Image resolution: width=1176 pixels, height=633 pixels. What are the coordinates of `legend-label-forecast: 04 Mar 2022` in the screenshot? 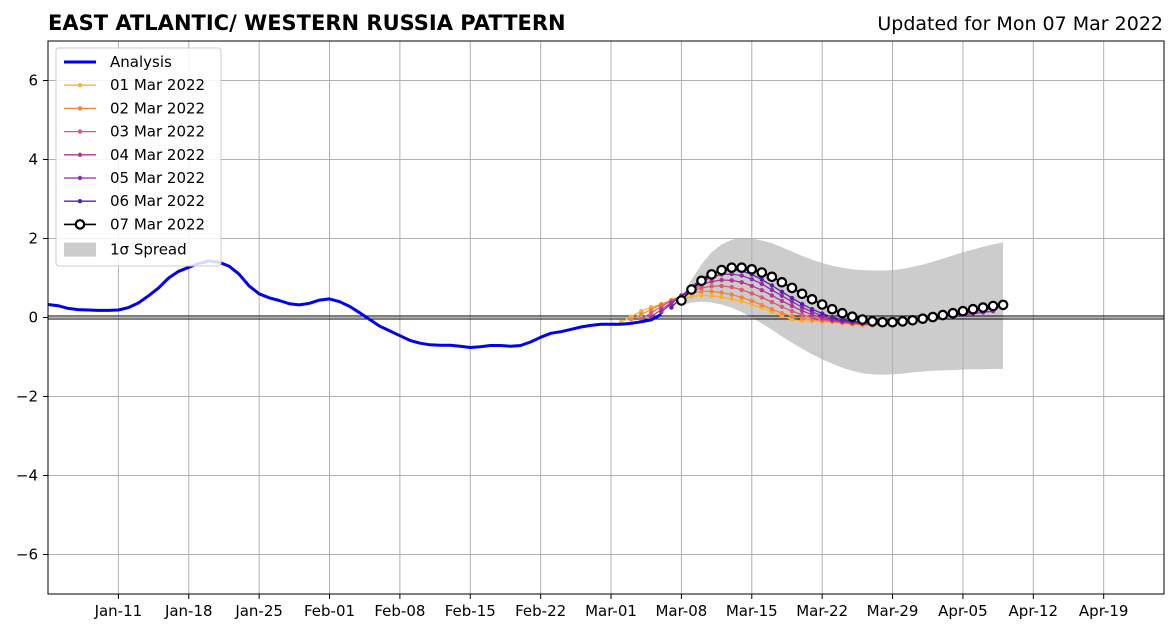 It's located at (157, 155).